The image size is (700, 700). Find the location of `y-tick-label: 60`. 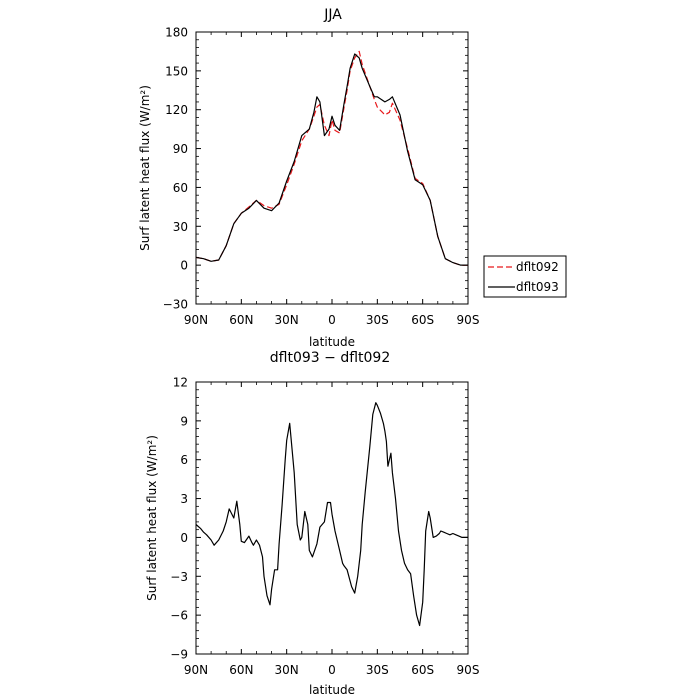

y-tick-label: 60 is located at coordinates (180, 188).